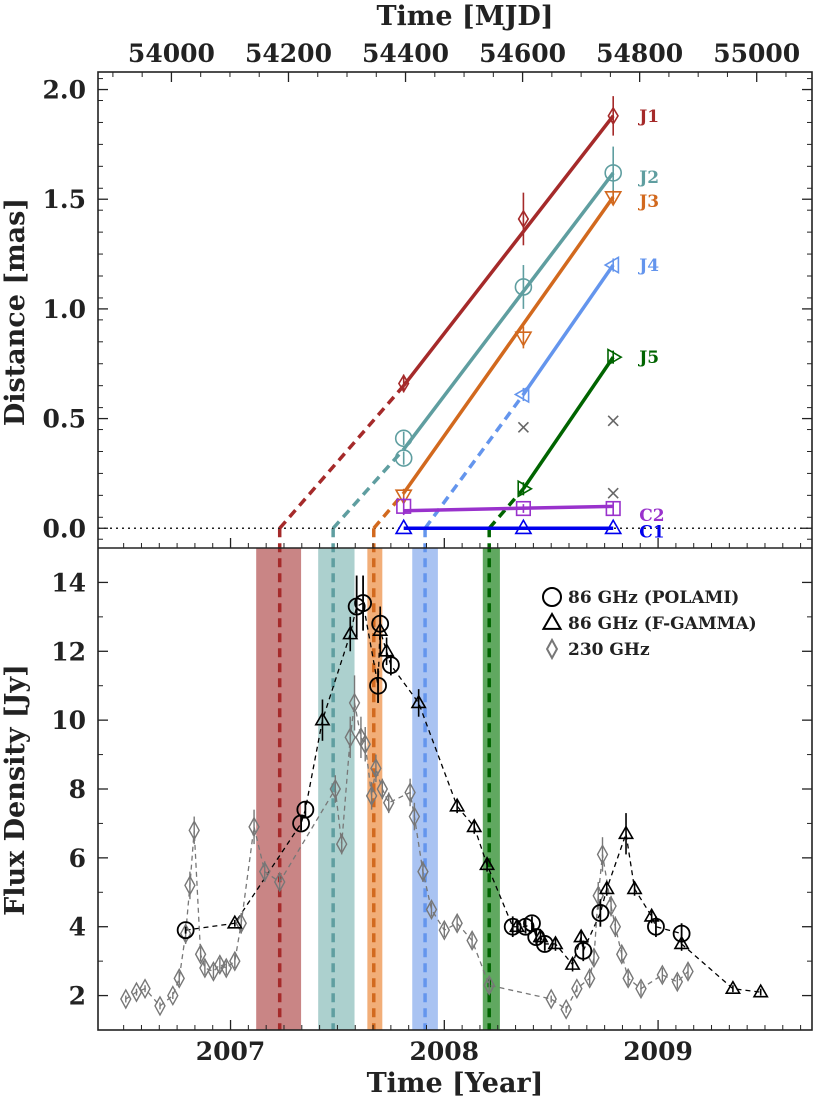 Image resolution: width=830 pixels, height=1107 pixels. What do you see at coordinates (65, 528) in the screenshot?
I see `top-y-tick-label: 0.0` at bounding box center [65, 528].